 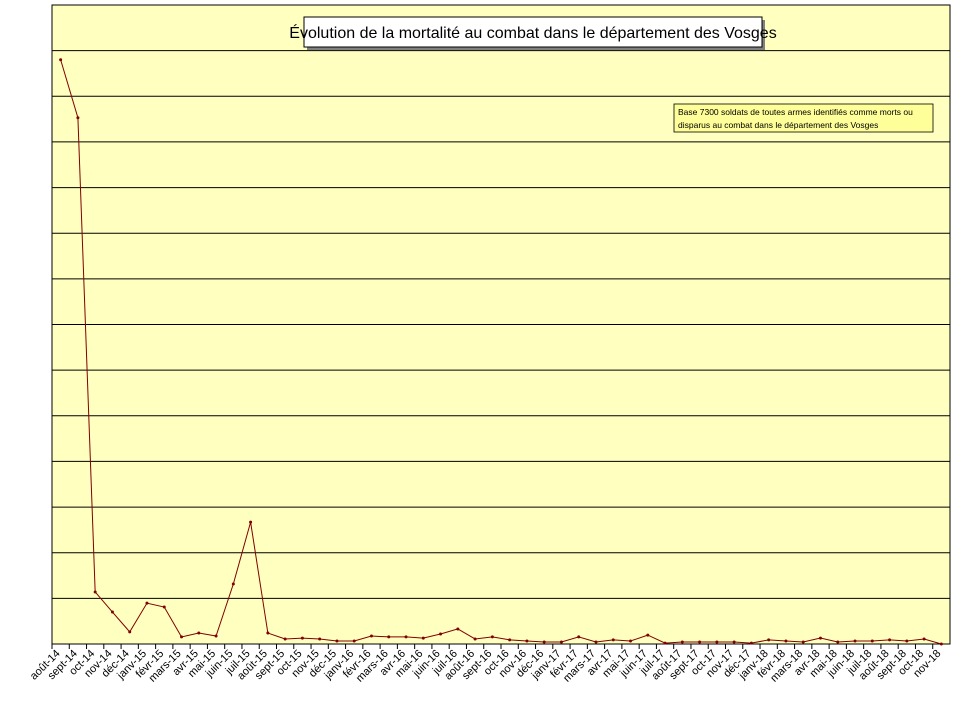 I want to click on title-box, so click(x=533, y=32).